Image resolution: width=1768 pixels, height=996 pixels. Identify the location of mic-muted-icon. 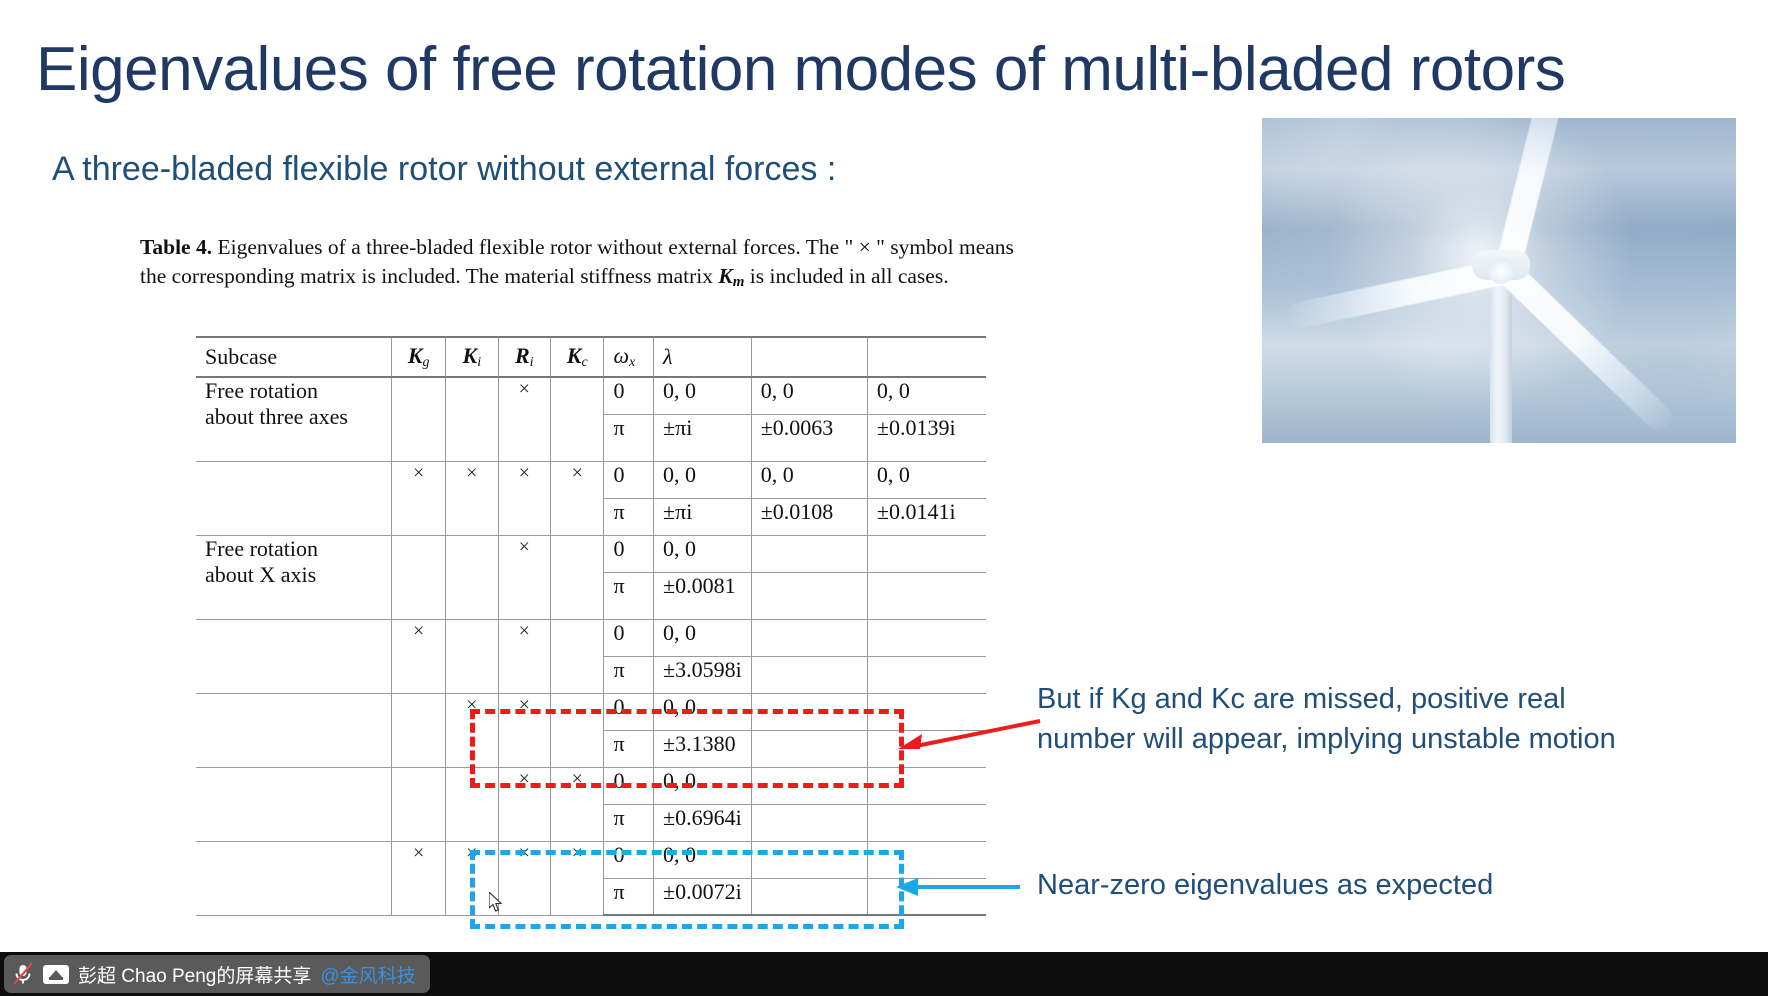
(23, 974).